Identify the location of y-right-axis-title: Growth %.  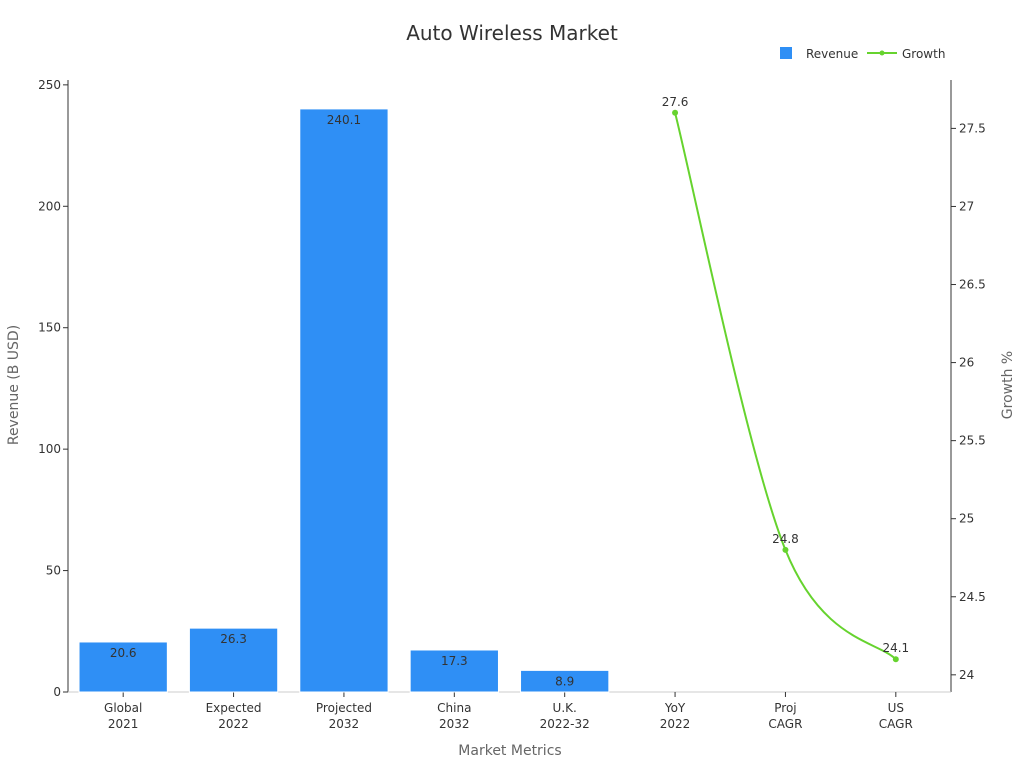
(1008, 385).